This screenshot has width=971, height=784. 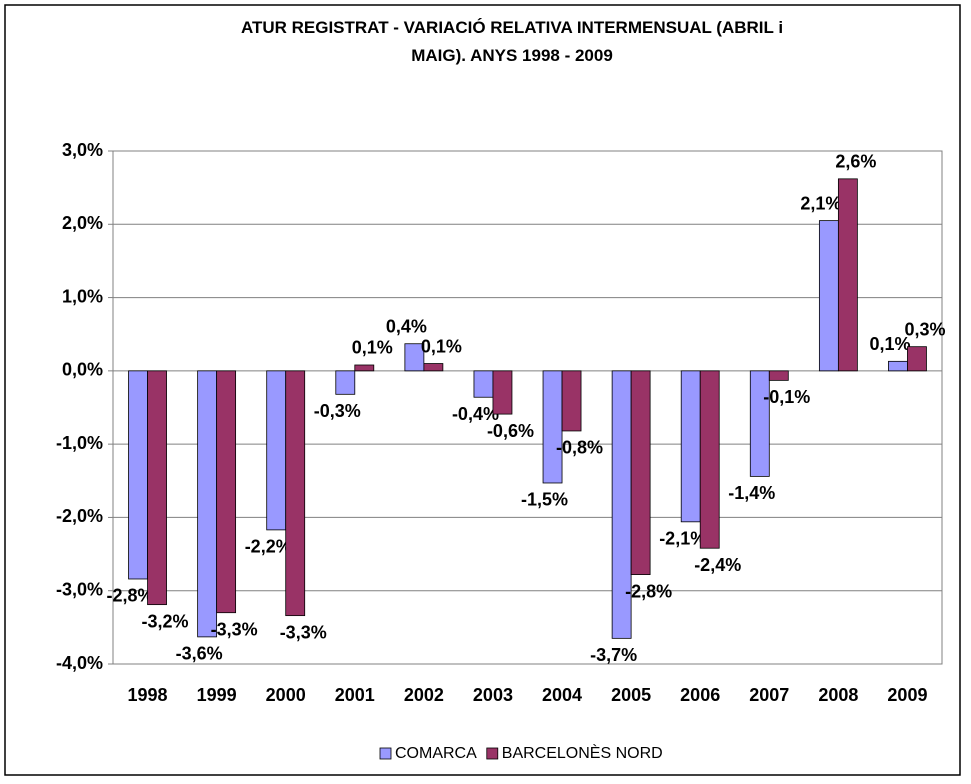 I want to click on x-tick-label: 2001, so click(x=355, y=695).